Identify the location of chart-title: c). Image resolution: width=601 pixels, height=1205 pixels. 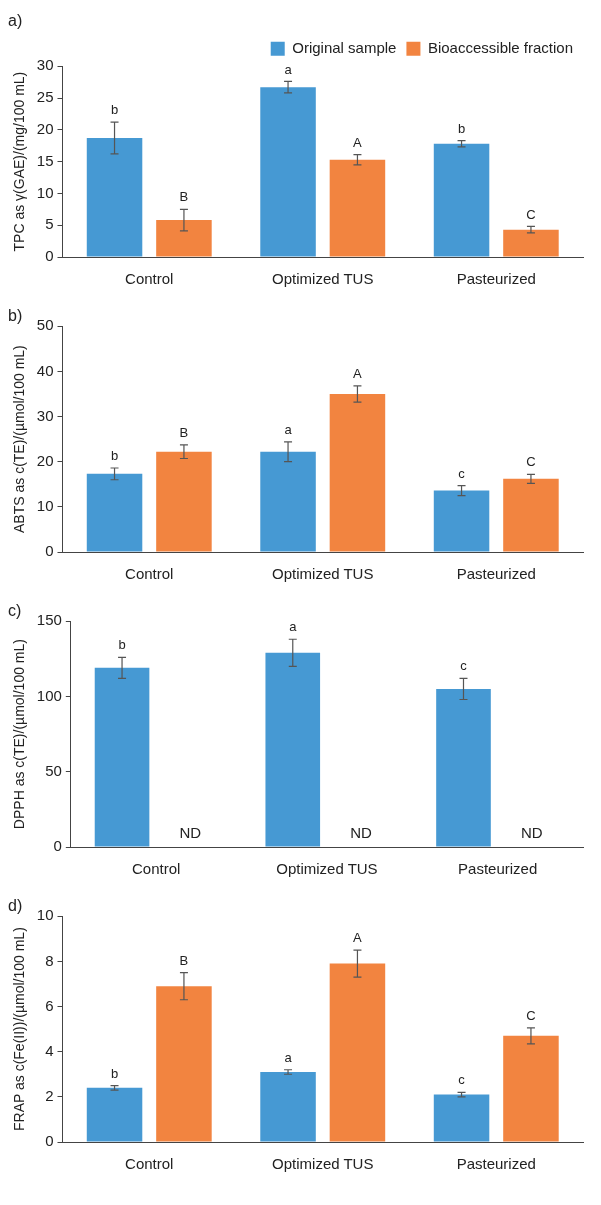
(15, 611).